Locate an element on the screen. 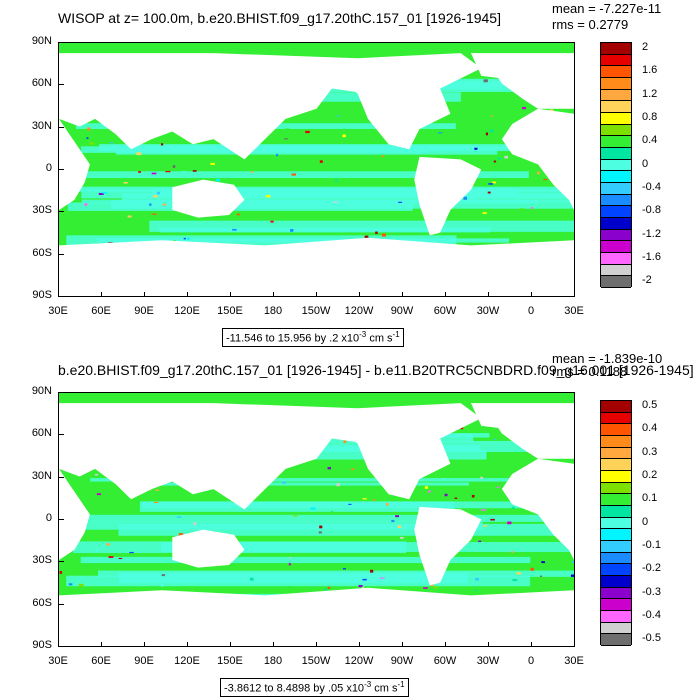 This screenshot has width=700, height=700. bottom-mean: mean = -1.839e-10 is located at coordinates (607, 358).